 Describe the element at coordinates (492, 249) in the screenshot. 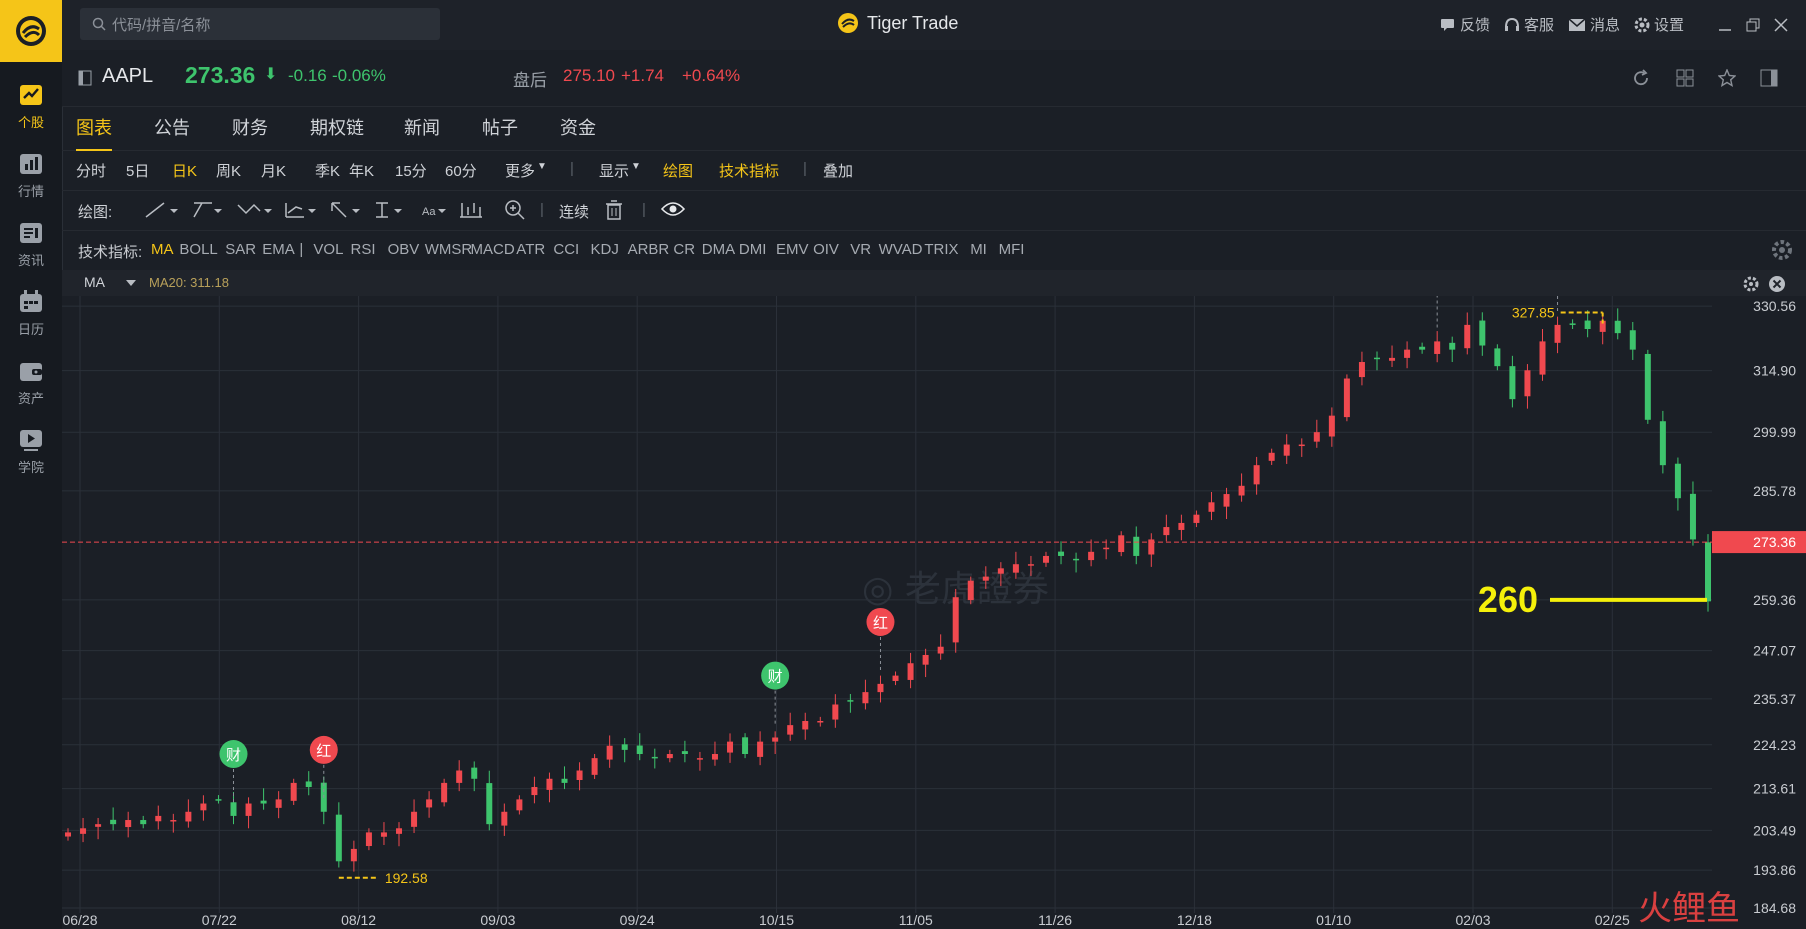

I see `indicator-macd: MACD` at that location.